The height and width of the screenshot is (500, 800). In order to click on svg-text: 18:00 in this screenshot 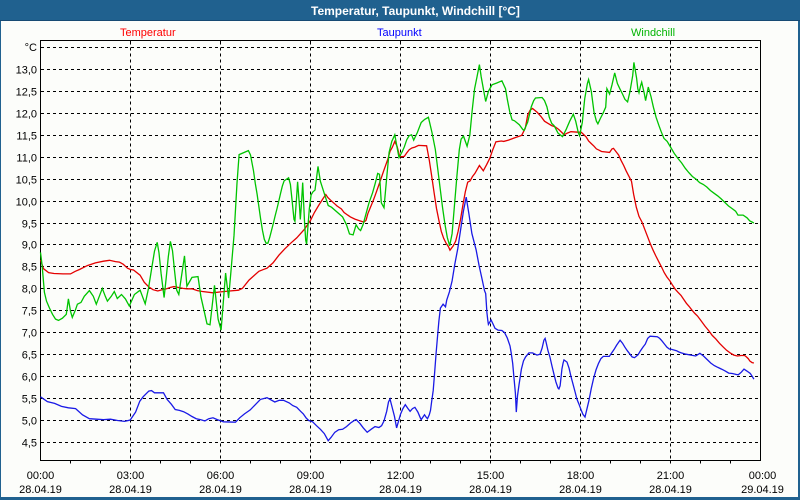, I will do `click(581, 476)`.